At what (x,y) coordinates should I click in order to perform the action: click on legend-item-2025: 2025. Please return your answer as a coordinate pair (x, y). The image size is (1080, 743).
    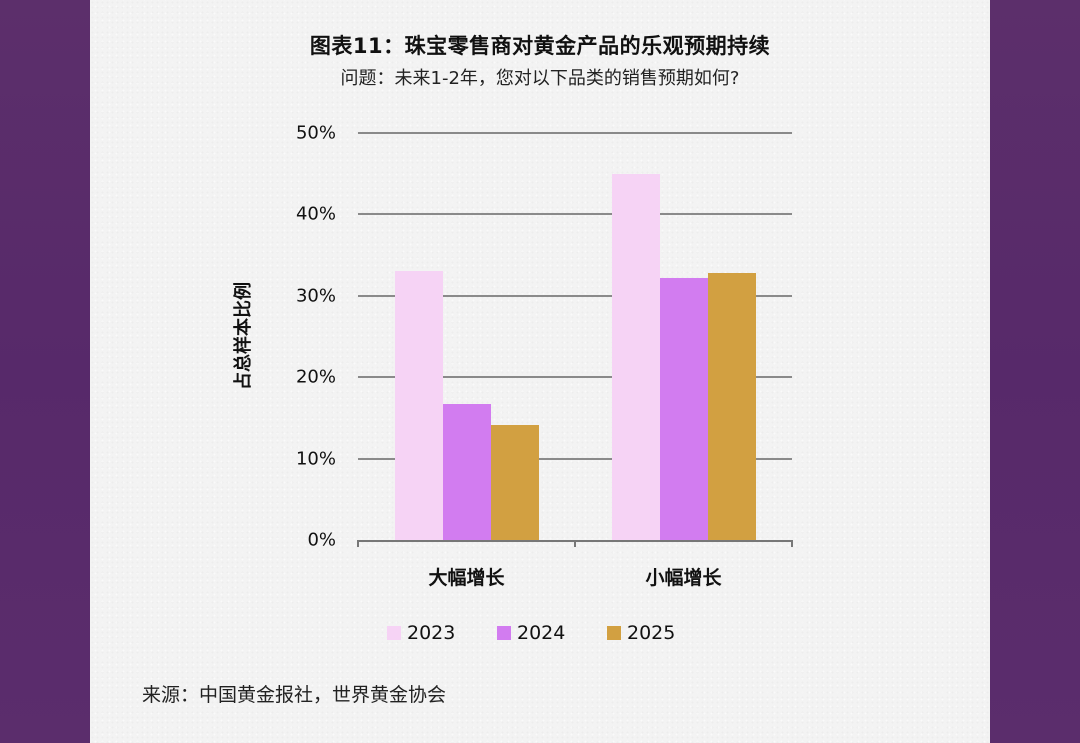
    Looking at the image, I should click on (662, 633).